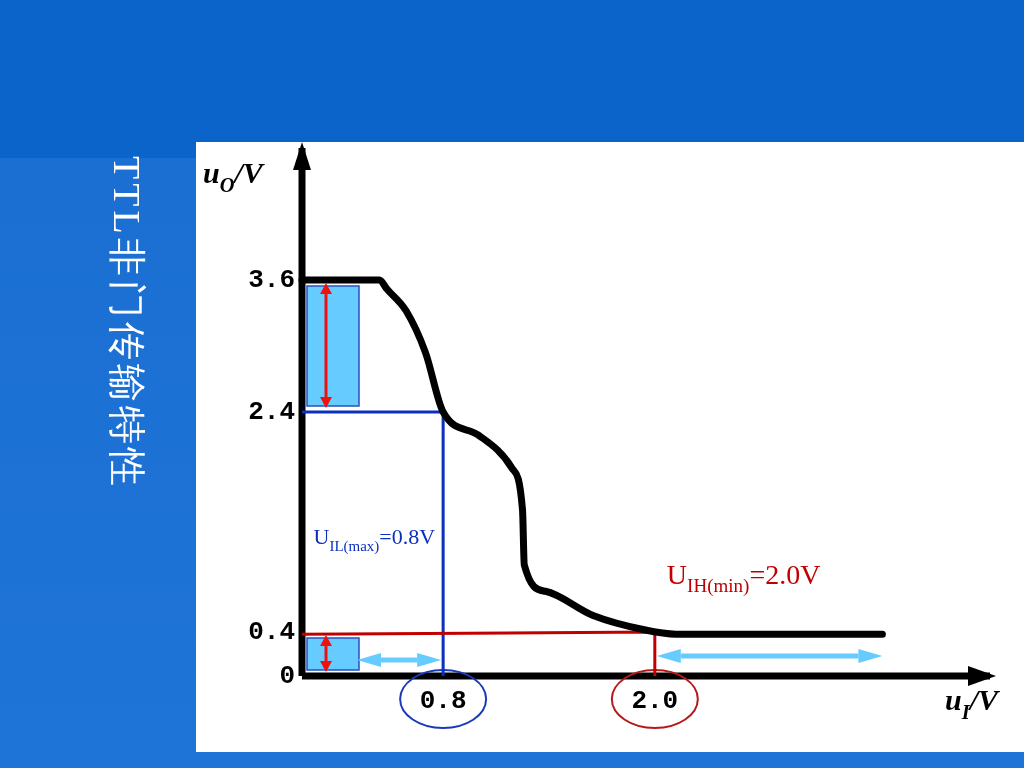 This screenshot has width=1024, height=768. Describe the element at coordinates (443, 701) in the screenshot. I see `x-tick-label: 0.8` at that location.